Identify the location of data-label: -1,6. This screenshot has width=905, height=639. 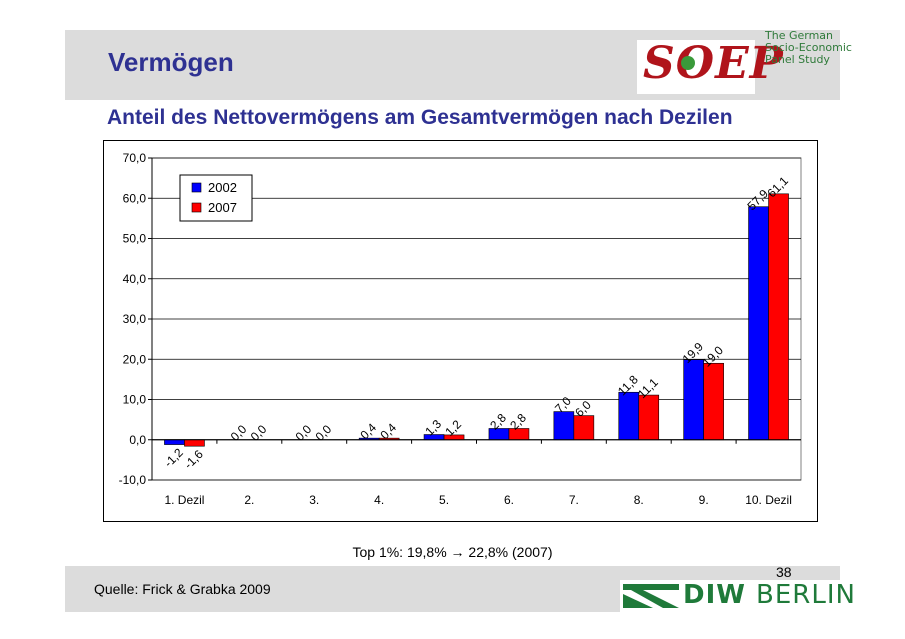
(193, 459).